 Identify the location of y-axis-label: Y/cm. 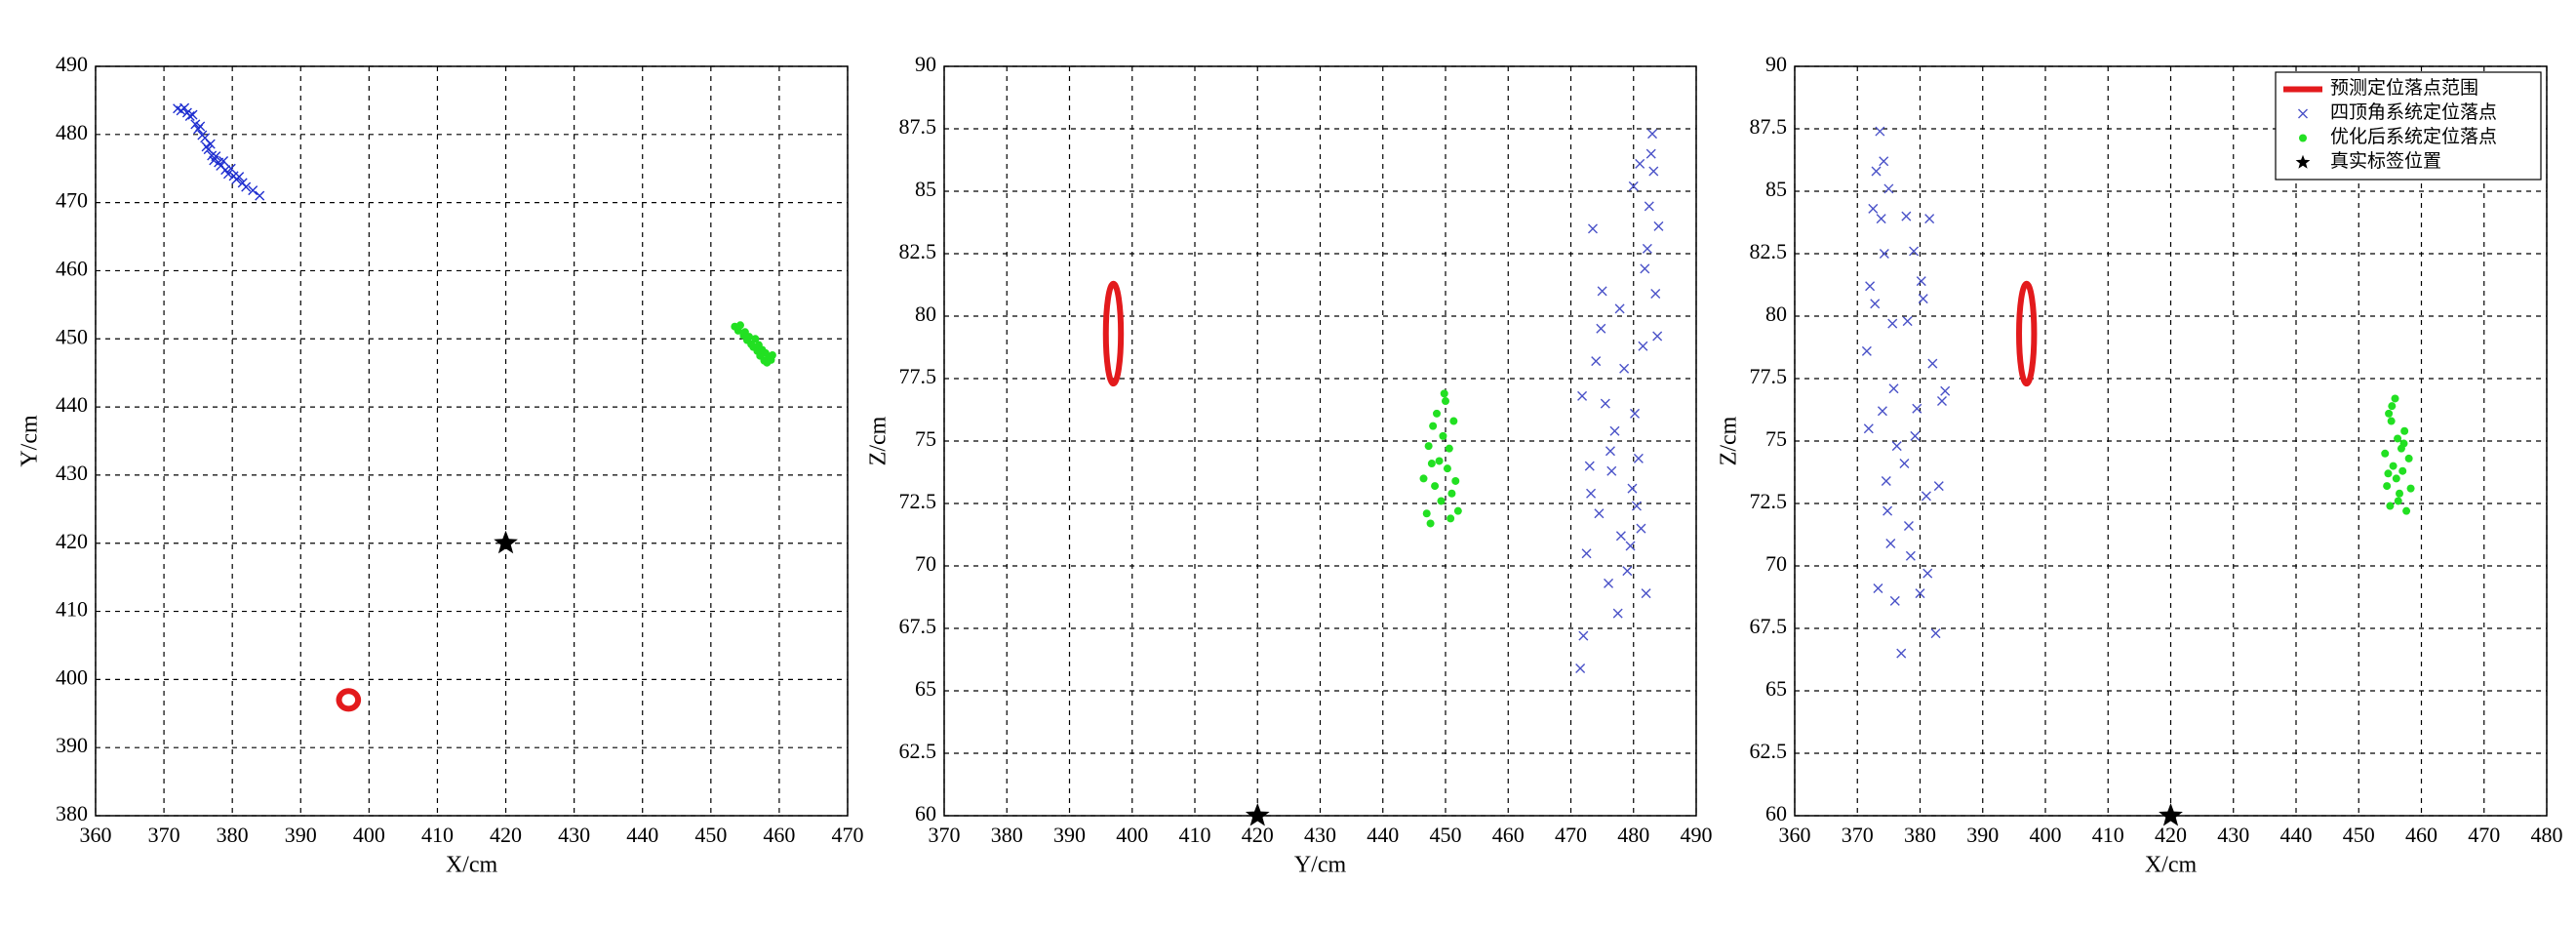
(30, 441).